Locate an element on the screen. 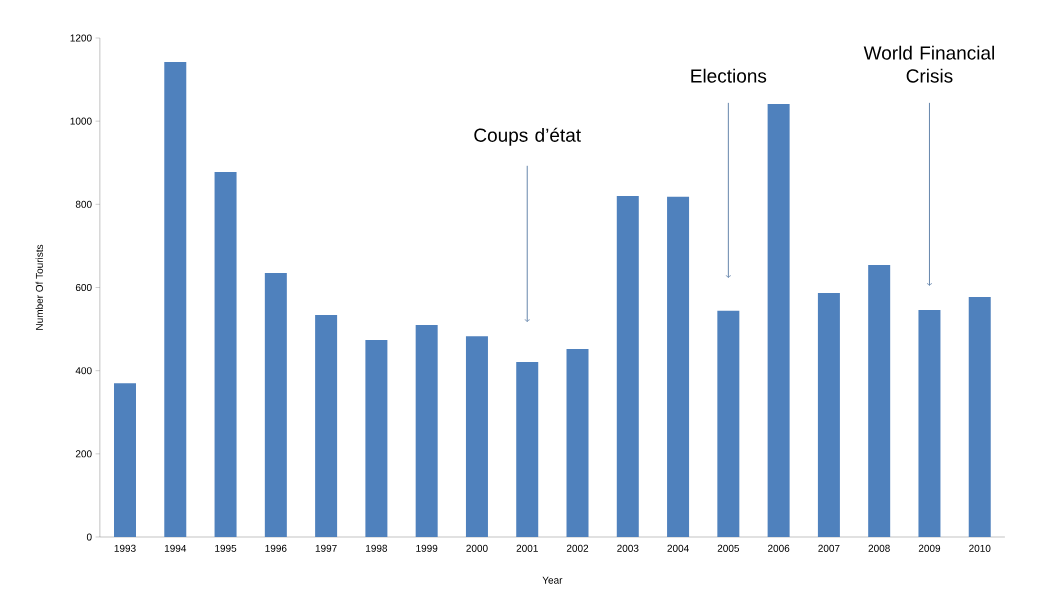 This screenshot has width=1048, height=615. x-tick-label: 1994 is located at coordinates (175, 548).